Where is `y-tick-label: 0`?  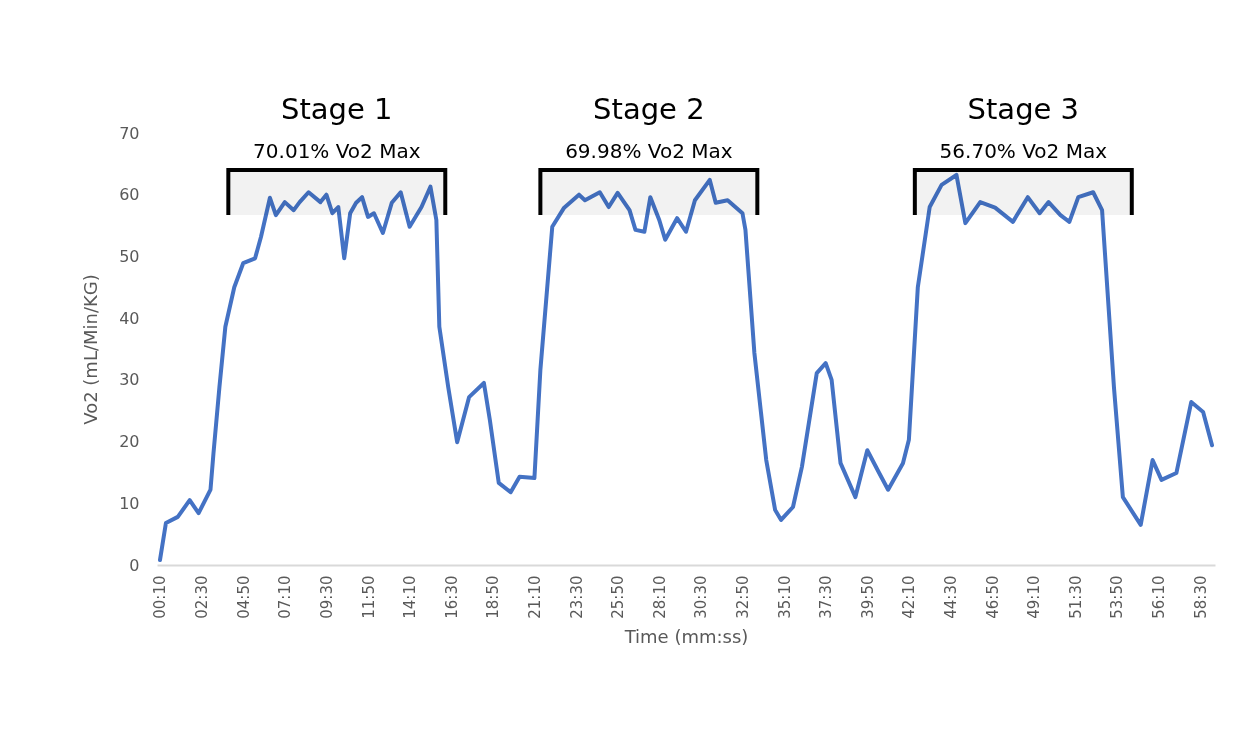
y-tick-label: 0 is located at coordinates (134, 565).